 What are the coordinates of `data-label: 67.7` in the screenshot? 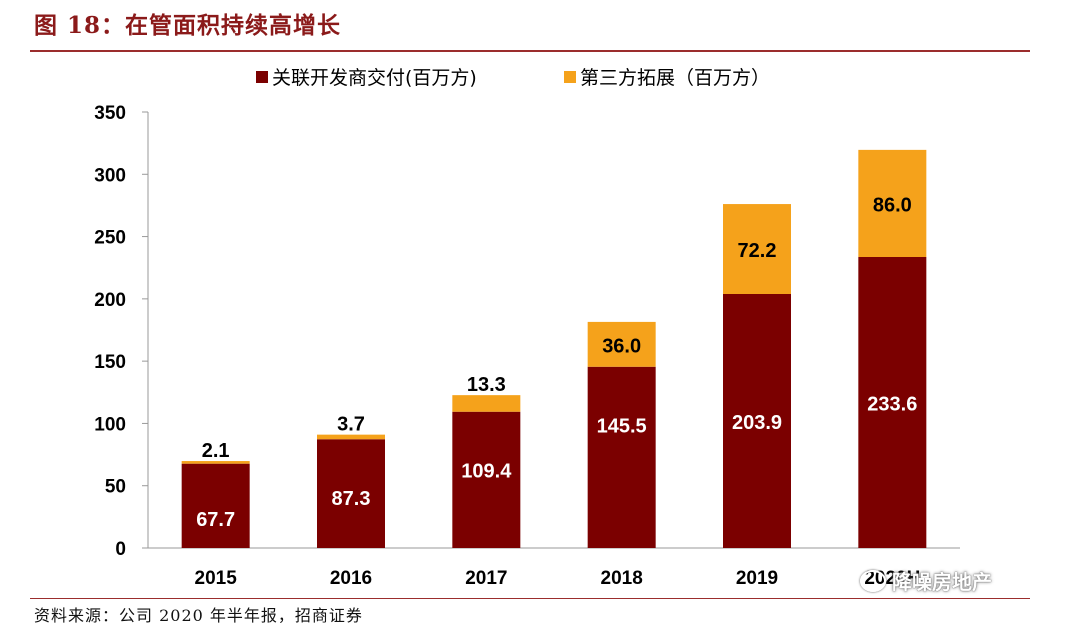 It's located at (215, 520).